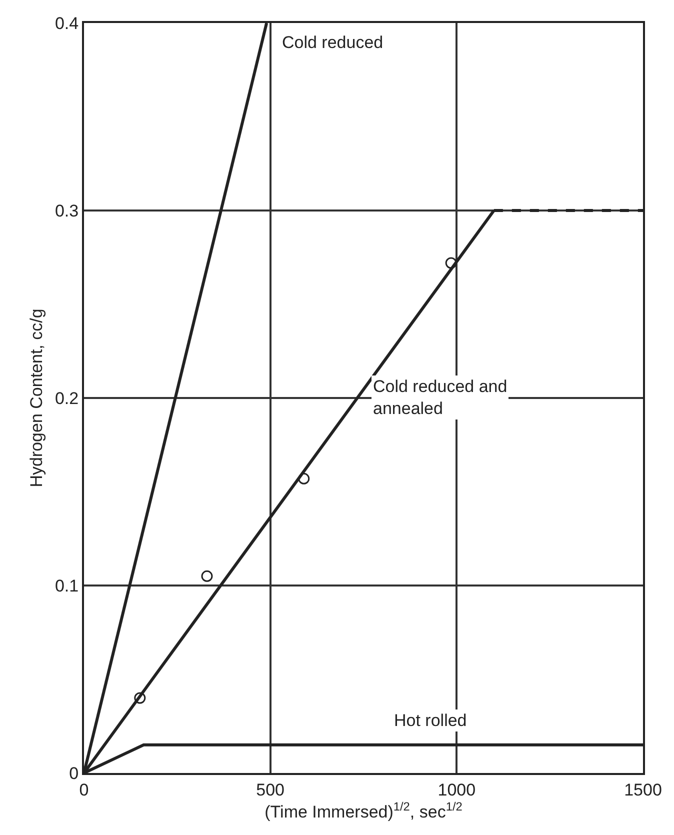 This screenshot has width=674, height=835. I want to click on series-label: Cold reduced, so click(333, 42).